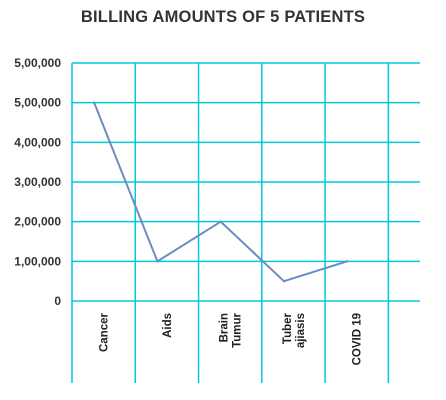 The height and width of the screenshot is (400, 446). I want to click on x-tick-label: ajiasis, so click(301, 330).